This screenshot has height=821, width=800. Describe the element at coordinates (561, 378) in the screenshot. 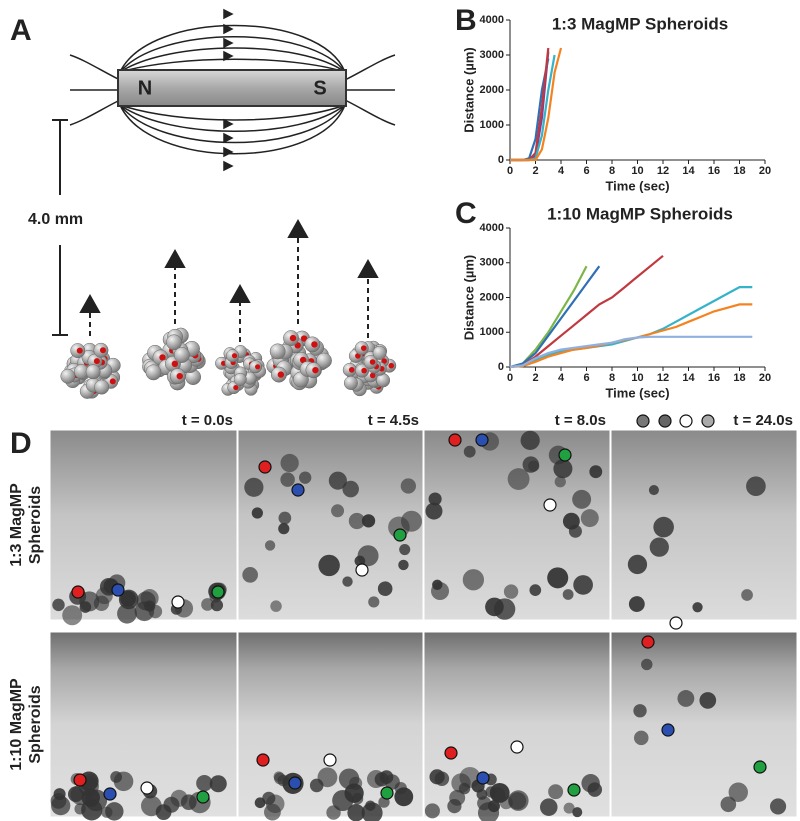

I see `x-tick-label: 4` at that location.